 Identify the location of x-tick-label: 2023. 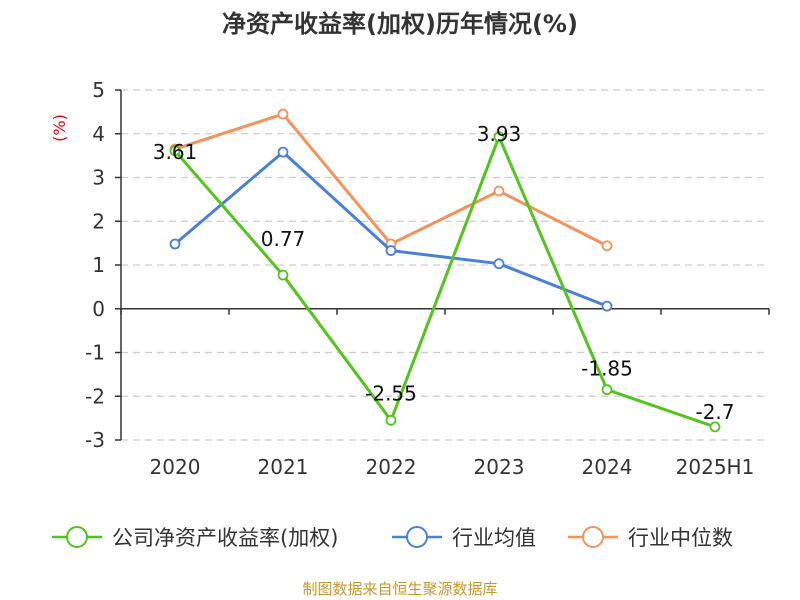
(499, 467).